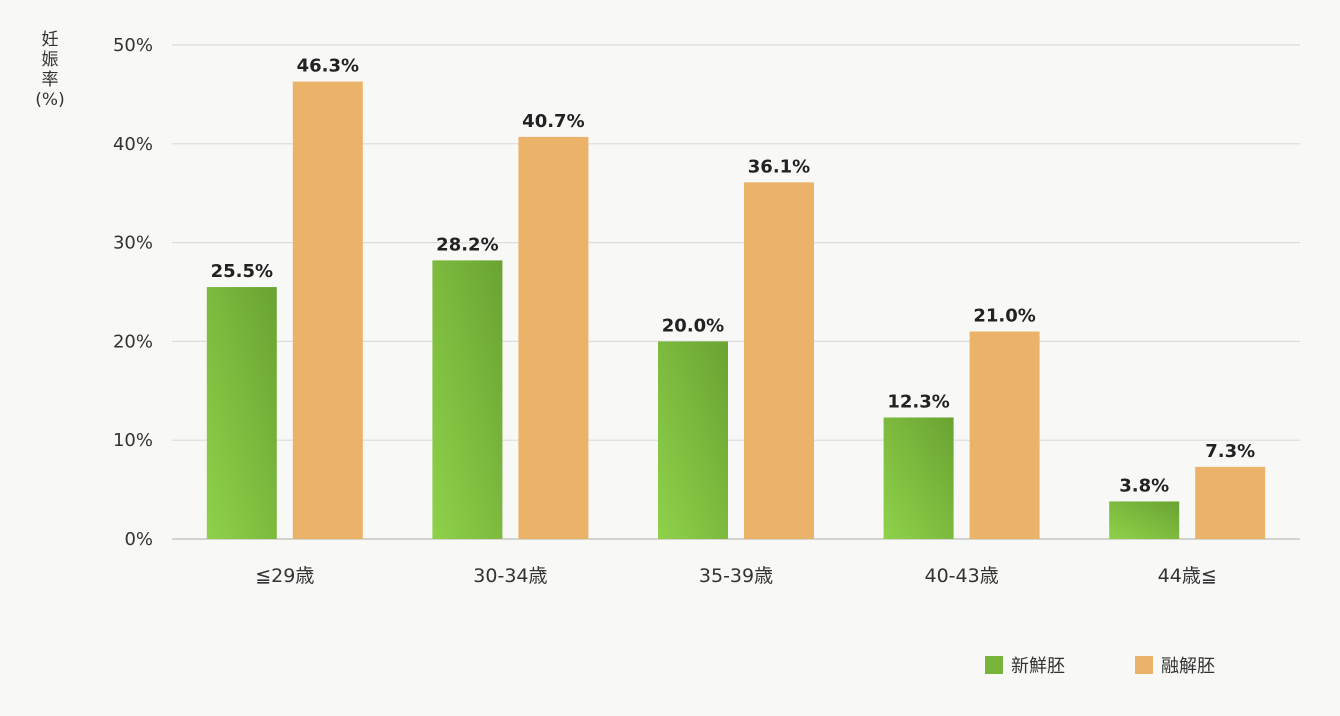  What do you see at coordinates (918, 401) in the screenshot?
I see `data-label: 12.3%` at bounding box center [918, 401].